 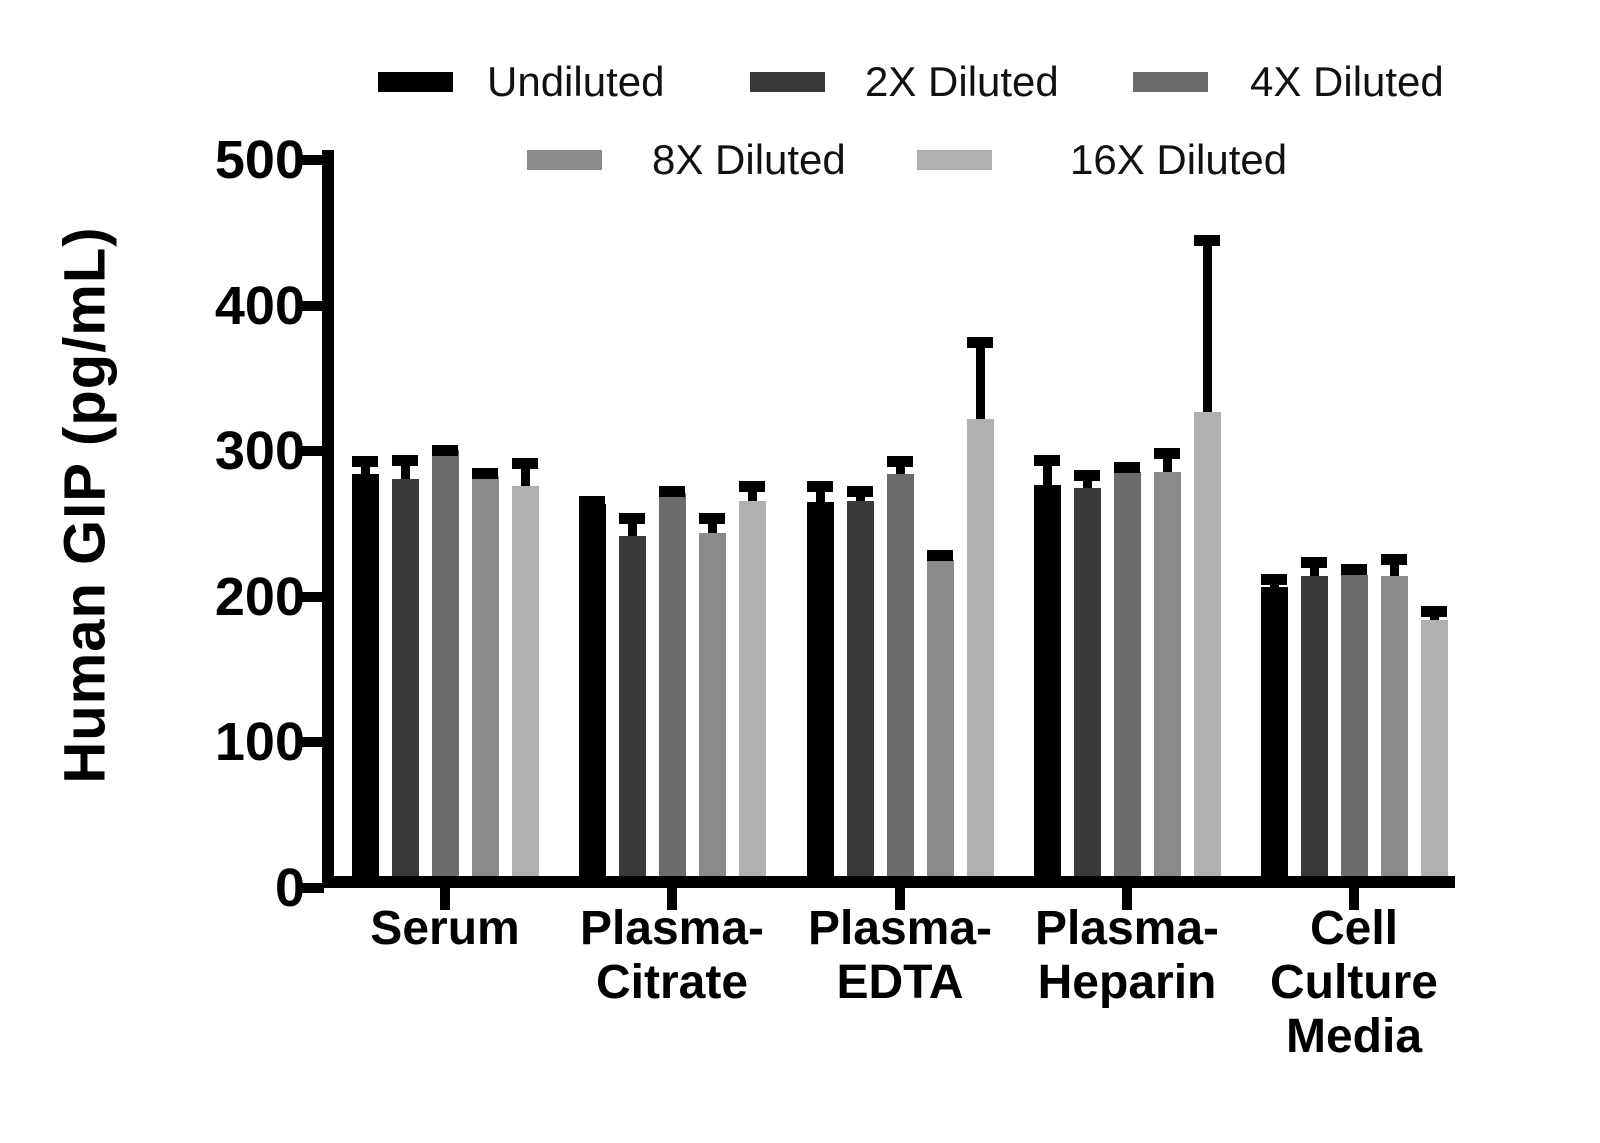 What do you see at coordinates (445, 928) in the screenshot?
I see `category-label: Serum` at bounding box center [445, 928].